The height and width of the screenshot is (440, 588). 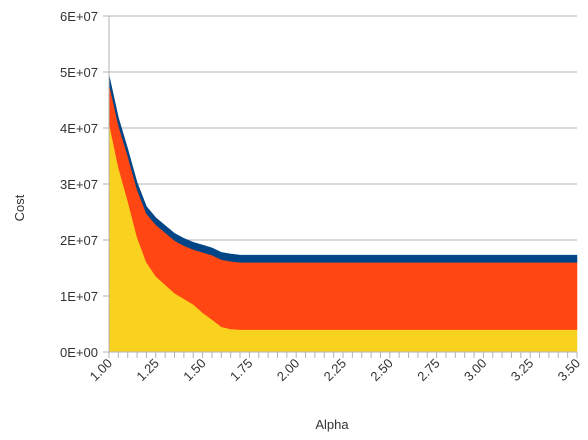 What do you see at coordinates (79, 240) in the screenshot?
I see `y-tick-label: 2E+07` at bounding box center [79, 240].